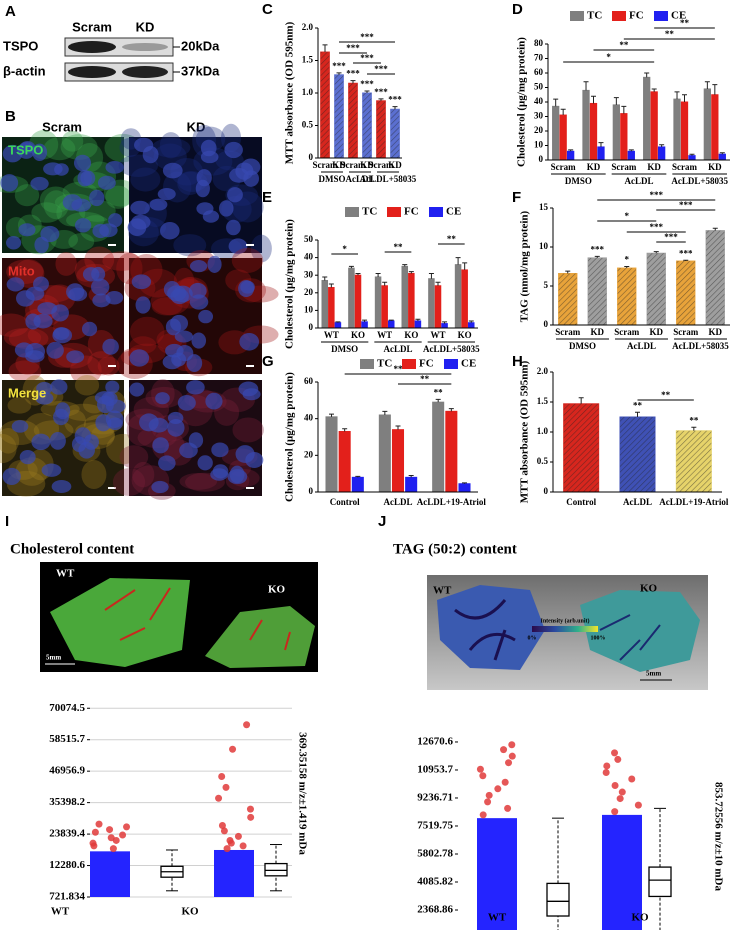 The image size is (736, 930). Describe the element at coordinates (539, 116) in the screenshot. I see `y-tick-label: 30` at that location.